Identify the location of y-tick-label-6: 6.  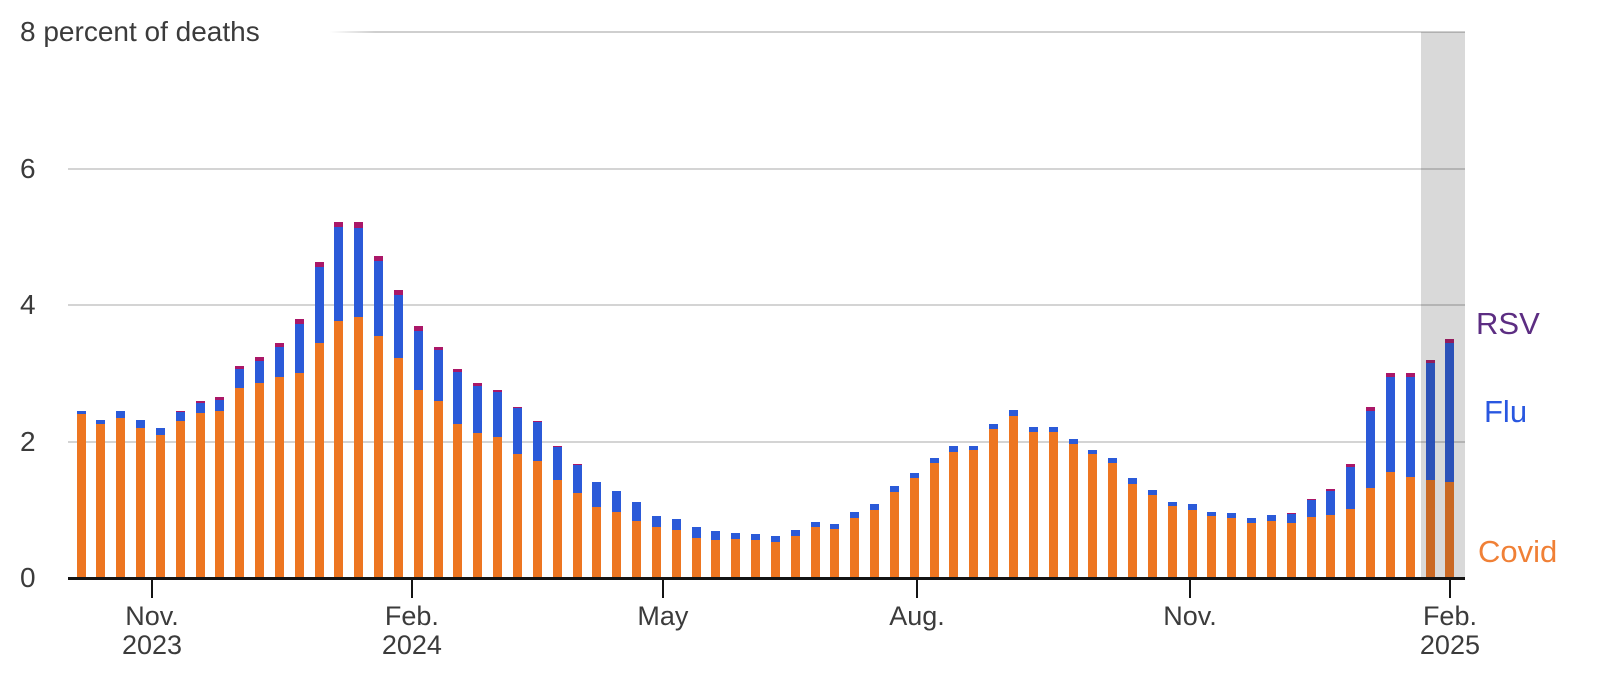
(28, 168).